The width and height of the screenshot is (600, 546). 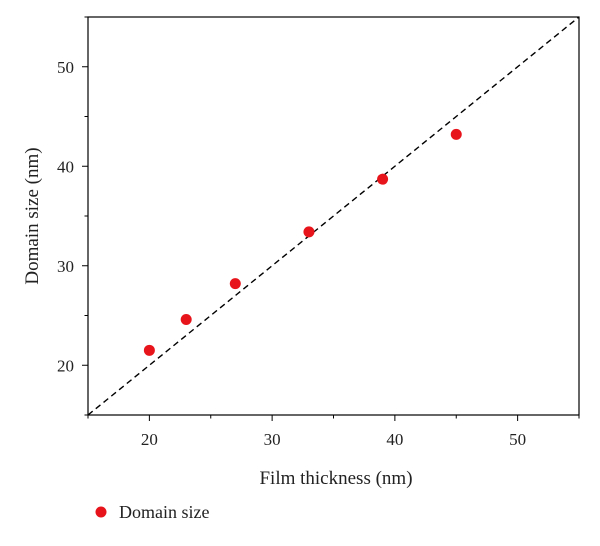 I want to click on legend: Domain size, so click(x=152, y=512).